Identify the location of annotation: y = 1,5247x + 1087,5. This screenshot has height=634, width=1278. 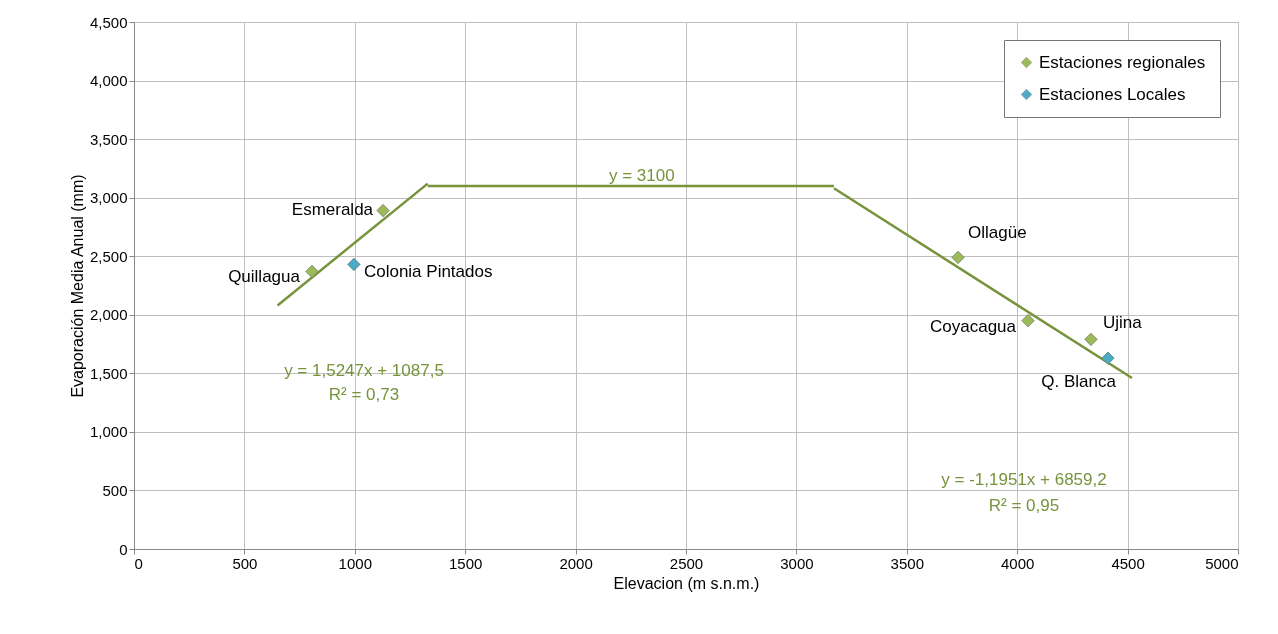
(364, 370).